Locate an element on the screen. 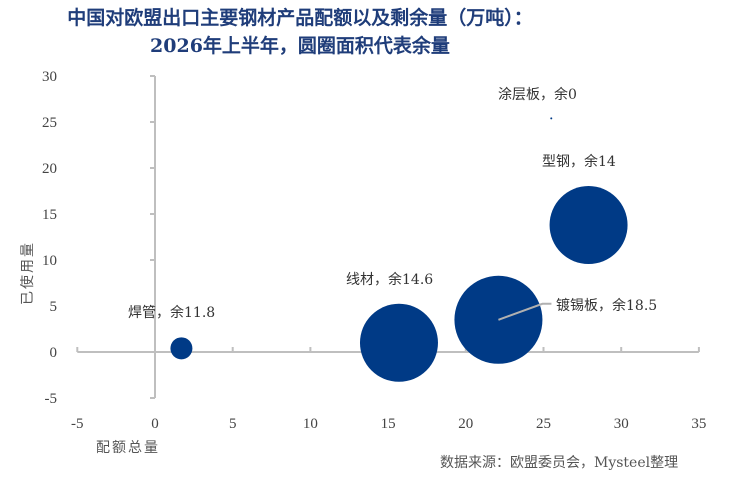 The image size is (750, 484). y-tick-label: 15 is located at coordinates (49, 215).